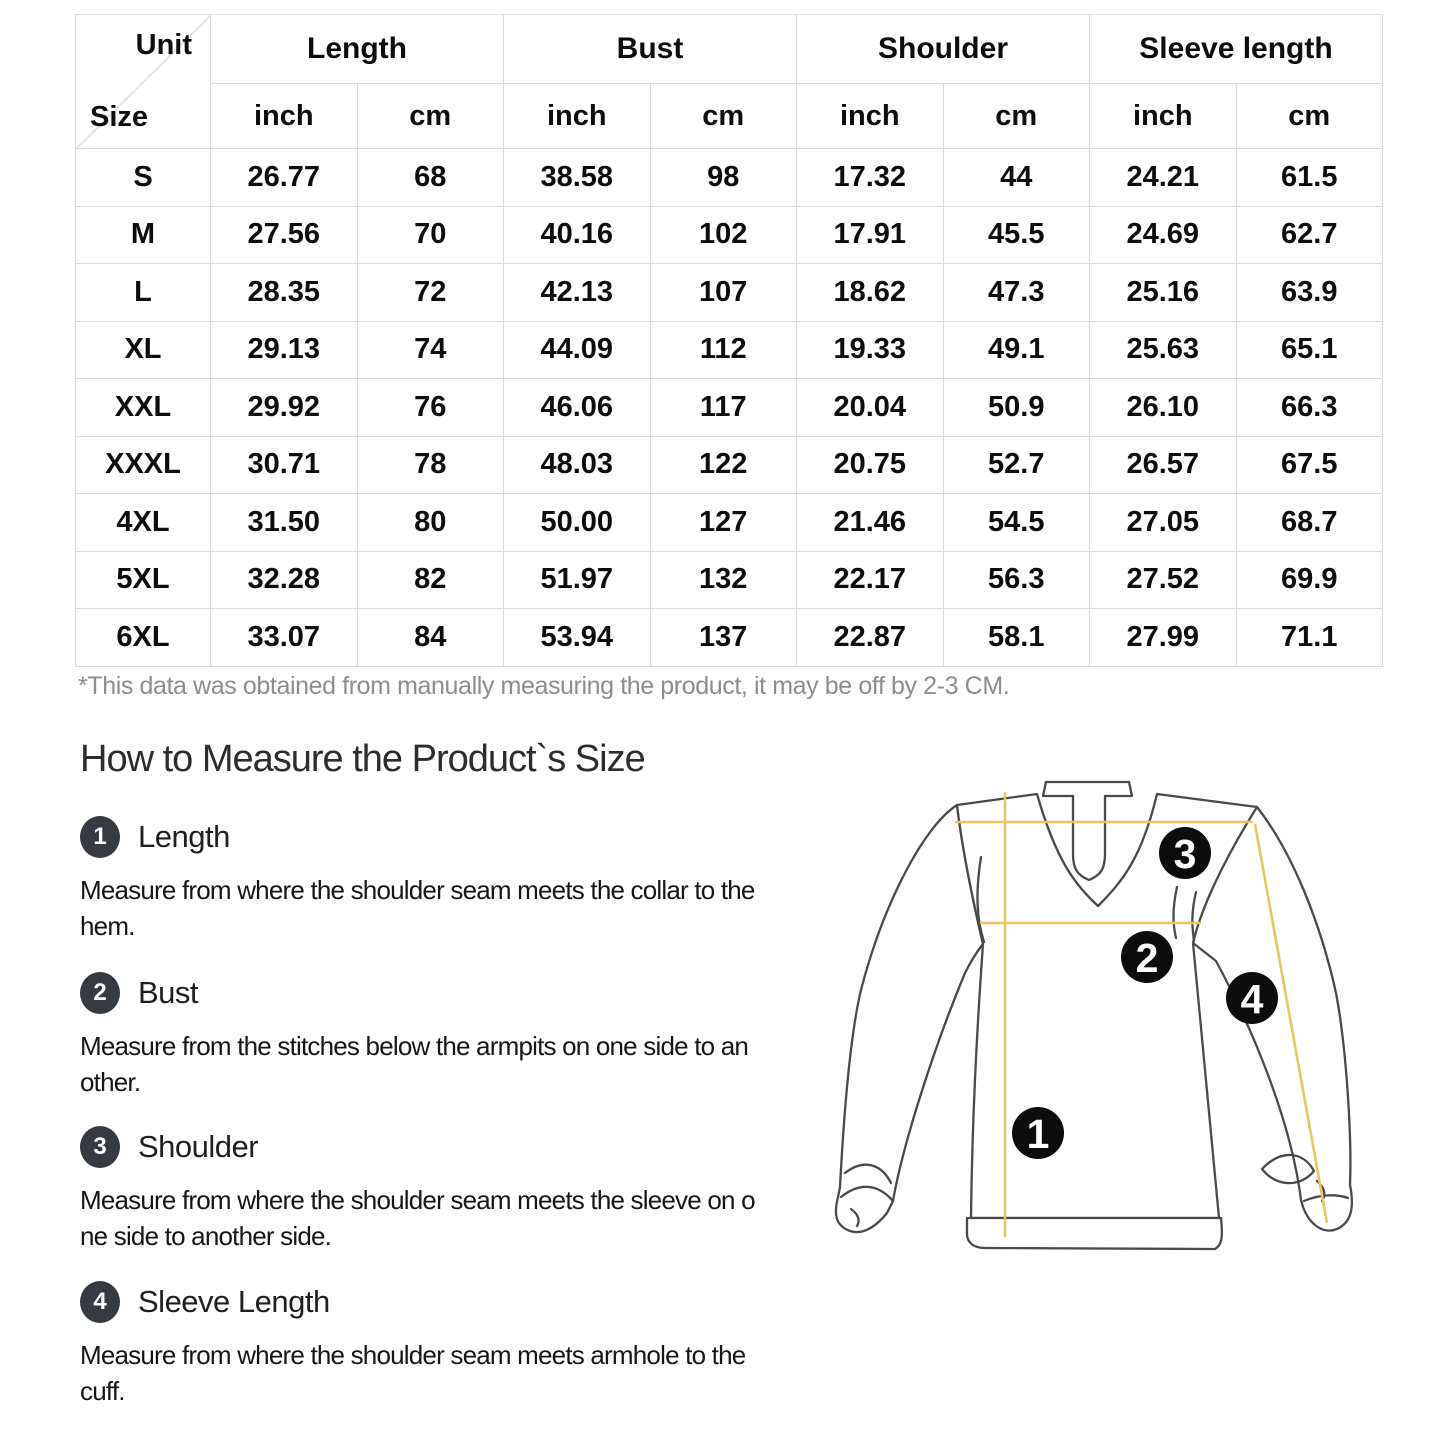 This screenshot has width=1445, height=1445. I want to click on measure-item-bust: 2 Bust, so click(139, 993).